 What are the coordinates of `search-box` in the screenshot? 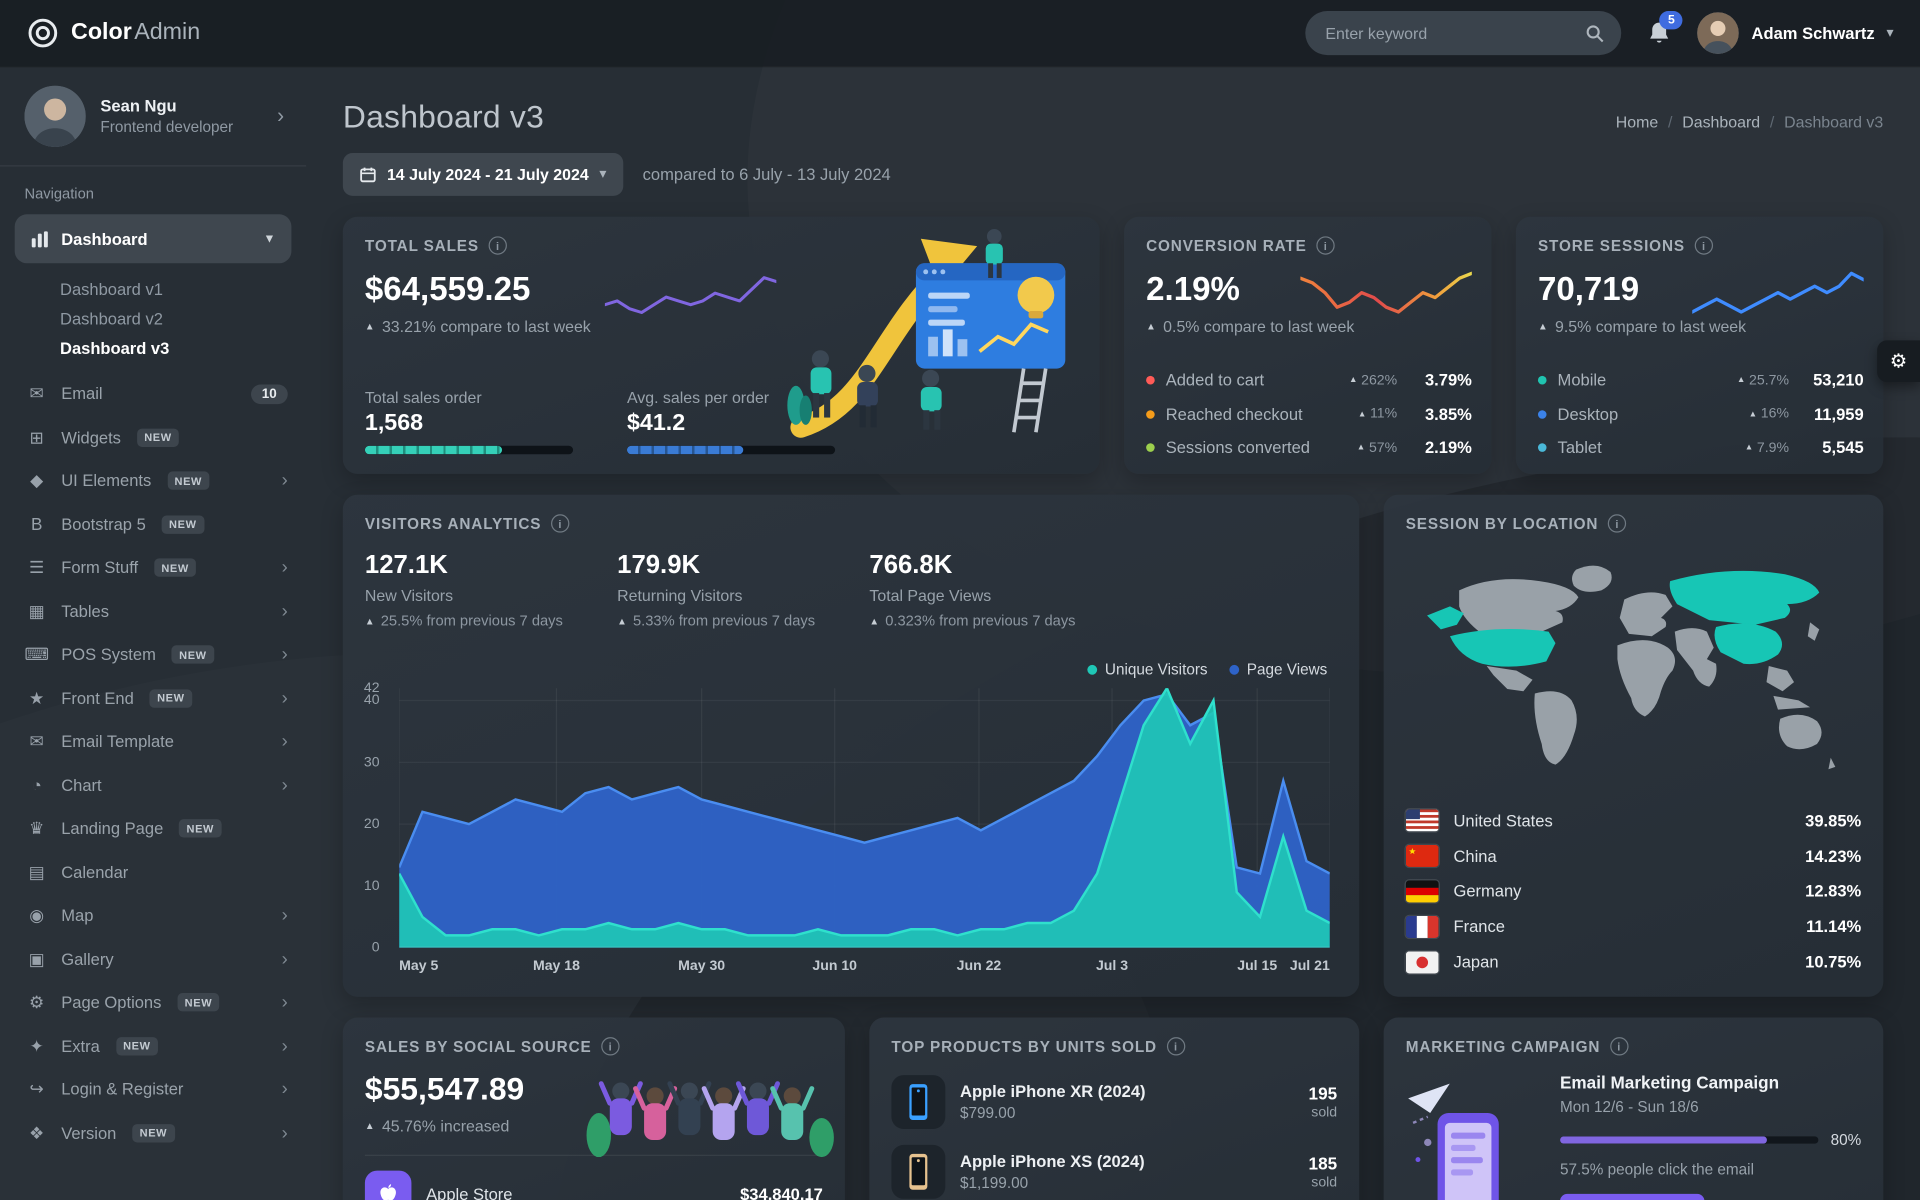 It's located at (1463, 33).